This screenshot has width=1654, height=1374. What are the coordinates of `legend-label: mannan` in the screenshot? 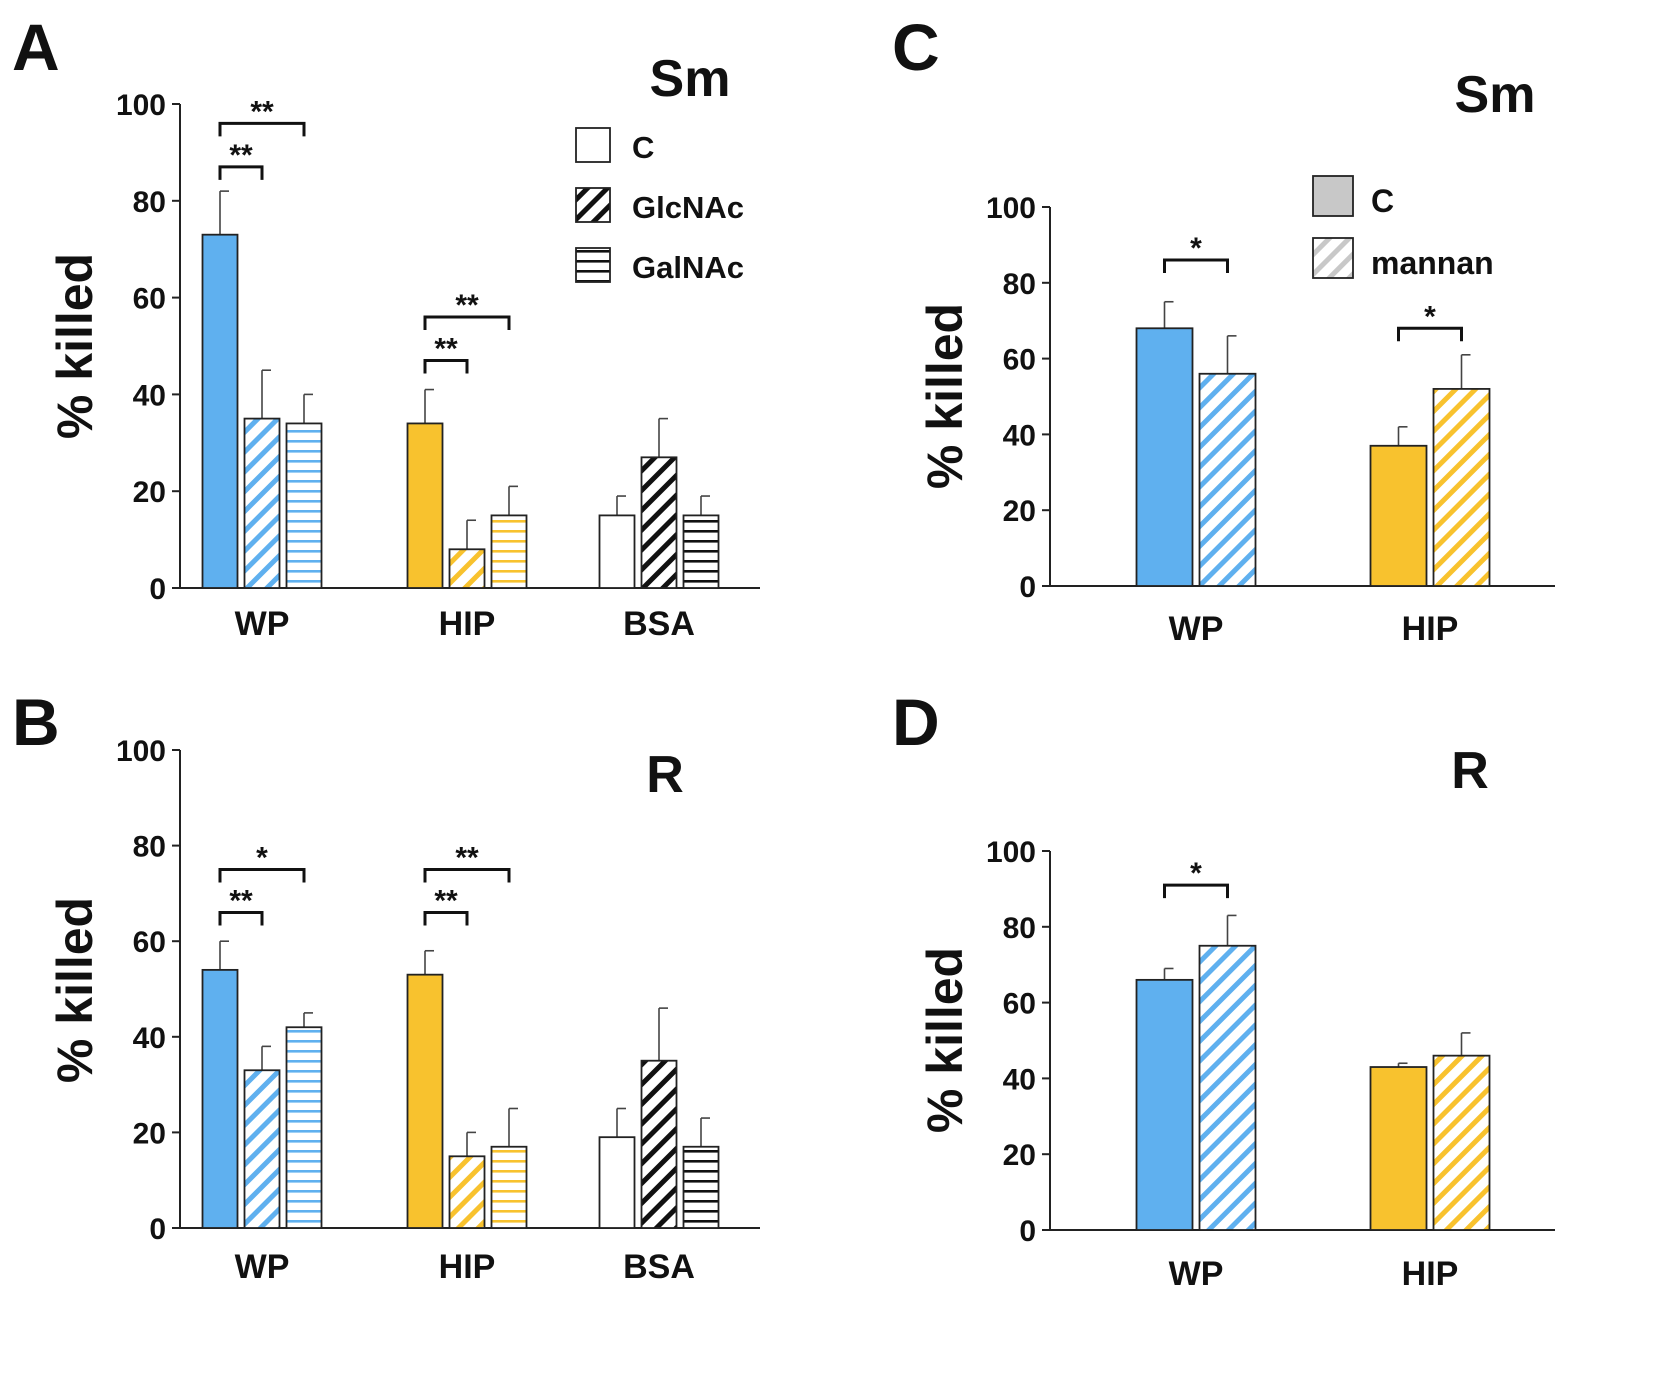 It's located at (1432, 263).